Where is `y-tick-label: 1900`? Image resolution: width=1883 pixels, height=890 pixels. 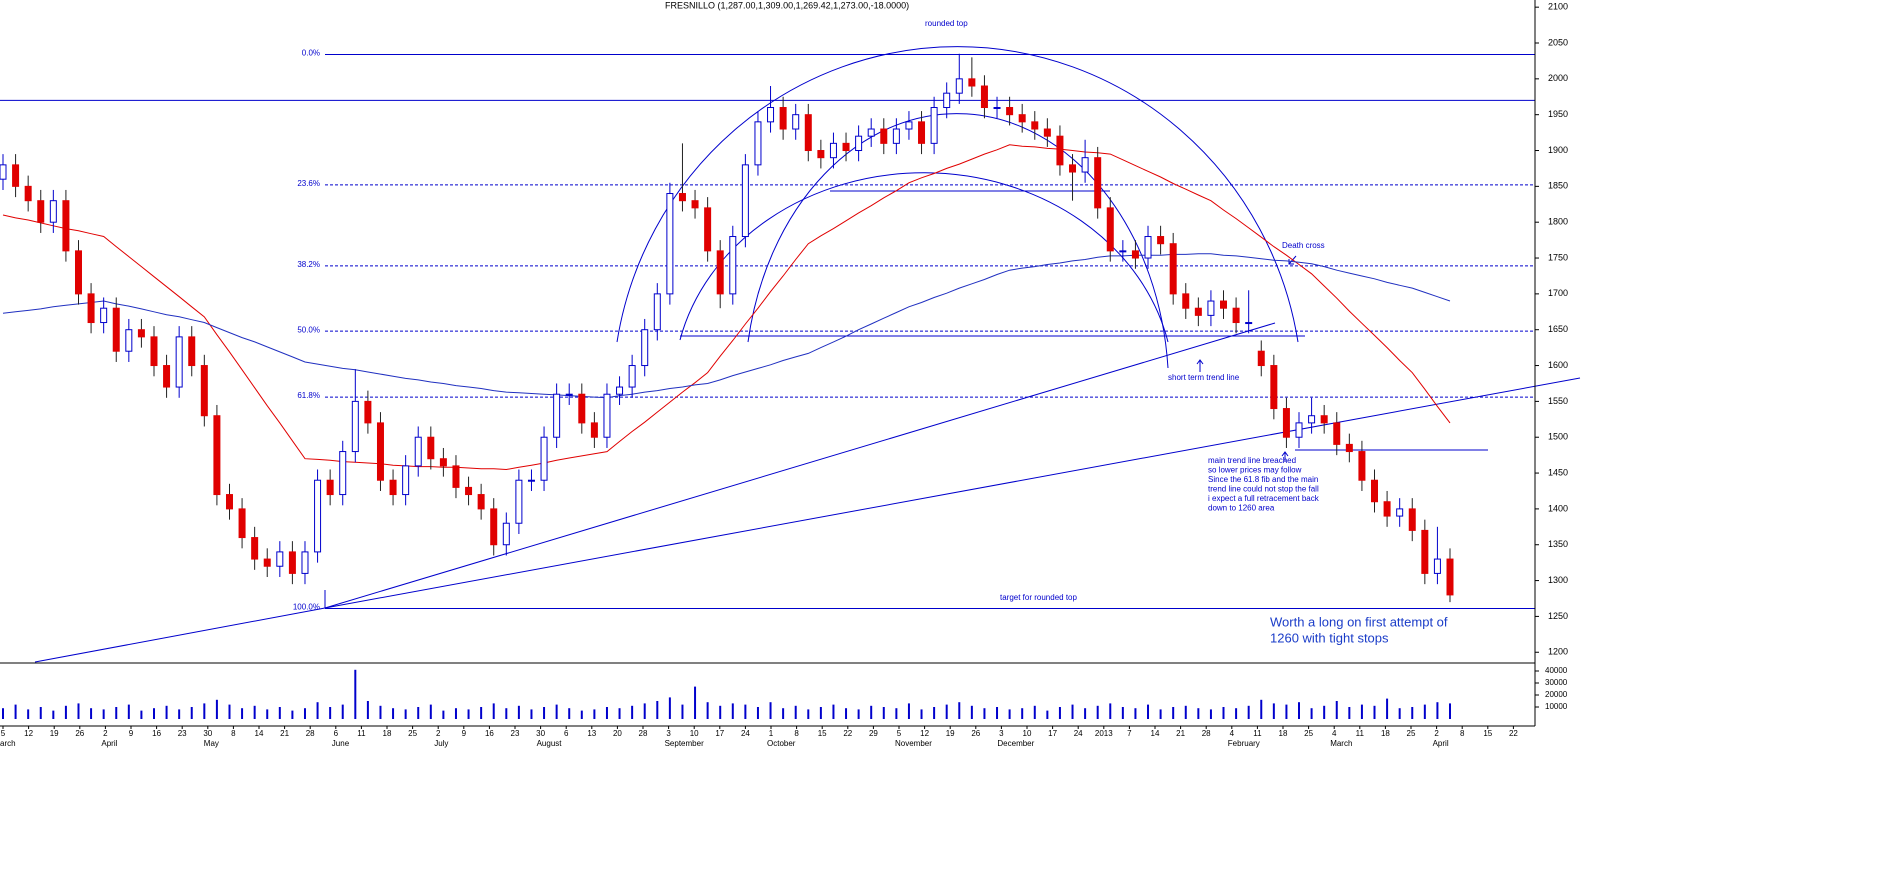 y-tick-label: 1900 is located at coordinates (1558, 150).